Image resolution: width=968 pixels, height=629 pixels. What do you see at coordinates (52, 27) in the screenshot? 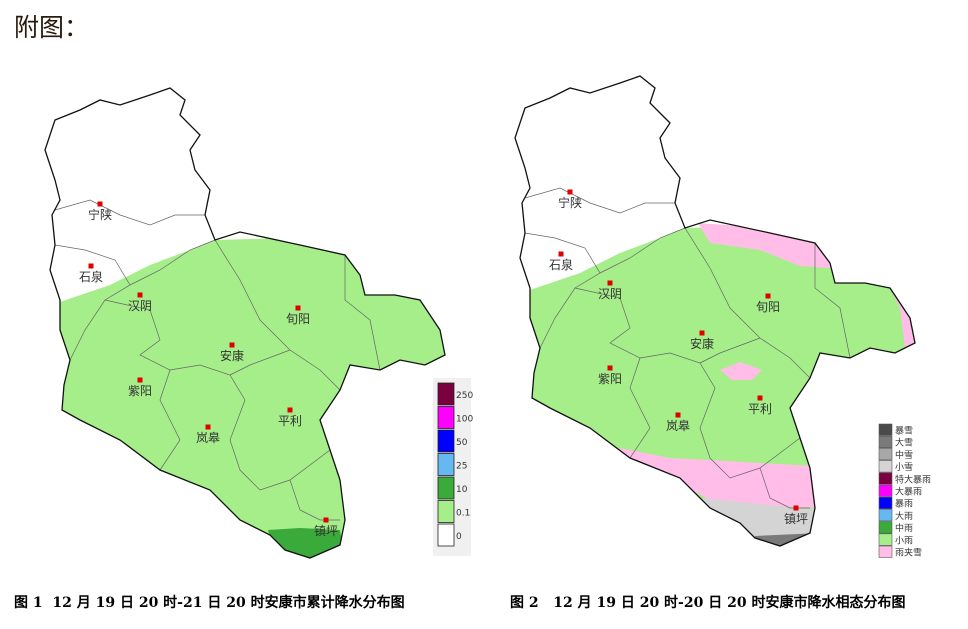
I see `appendix-heading: 附图：` at bounding box center [52, 27].